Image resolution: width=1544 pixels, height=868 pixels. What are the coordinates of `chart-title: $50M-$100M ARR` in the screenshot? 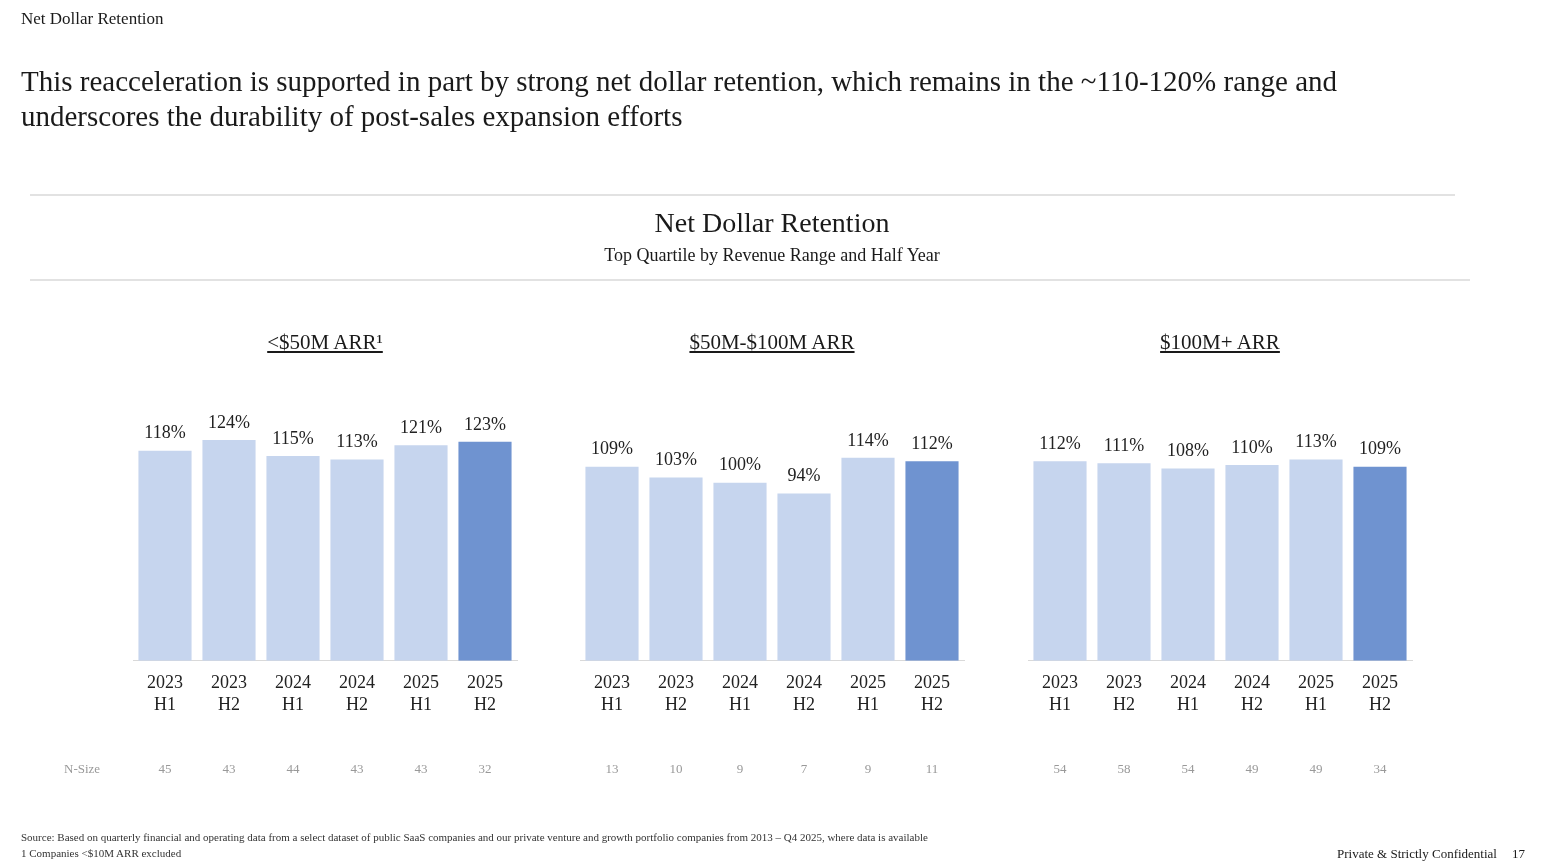 It's located at (772, 342).